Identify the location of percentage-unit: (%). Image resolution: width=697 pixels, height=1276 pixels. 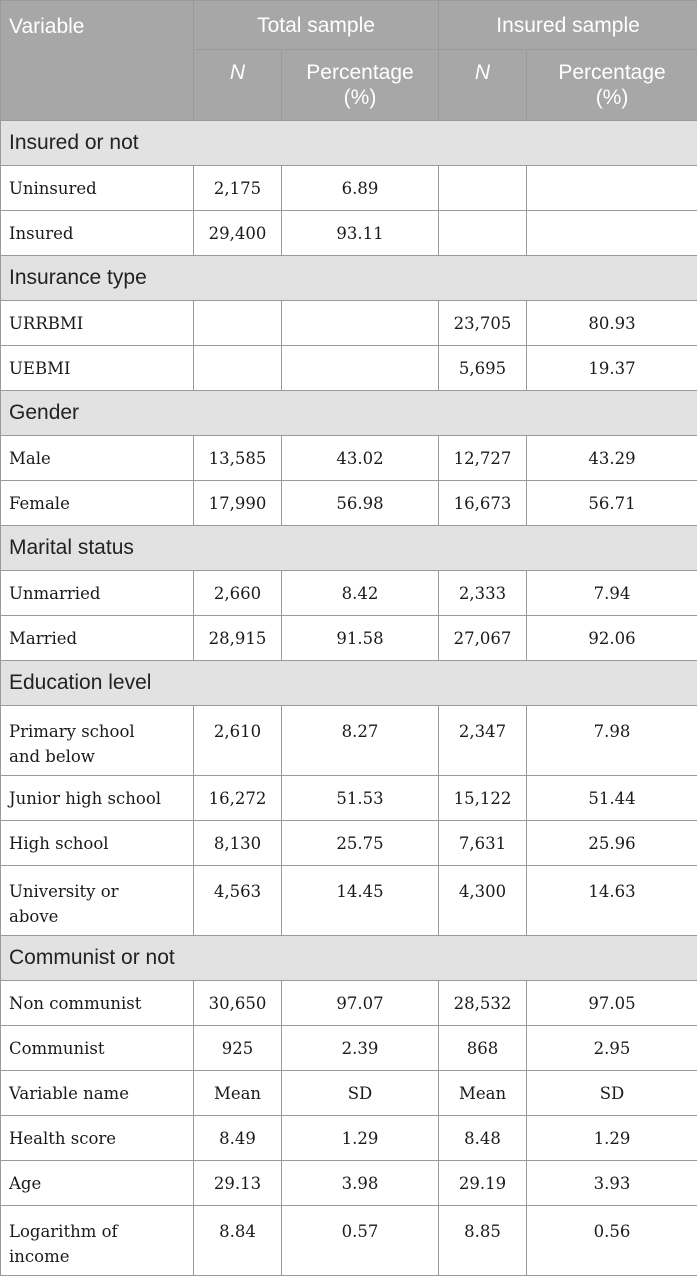
(360, 97).